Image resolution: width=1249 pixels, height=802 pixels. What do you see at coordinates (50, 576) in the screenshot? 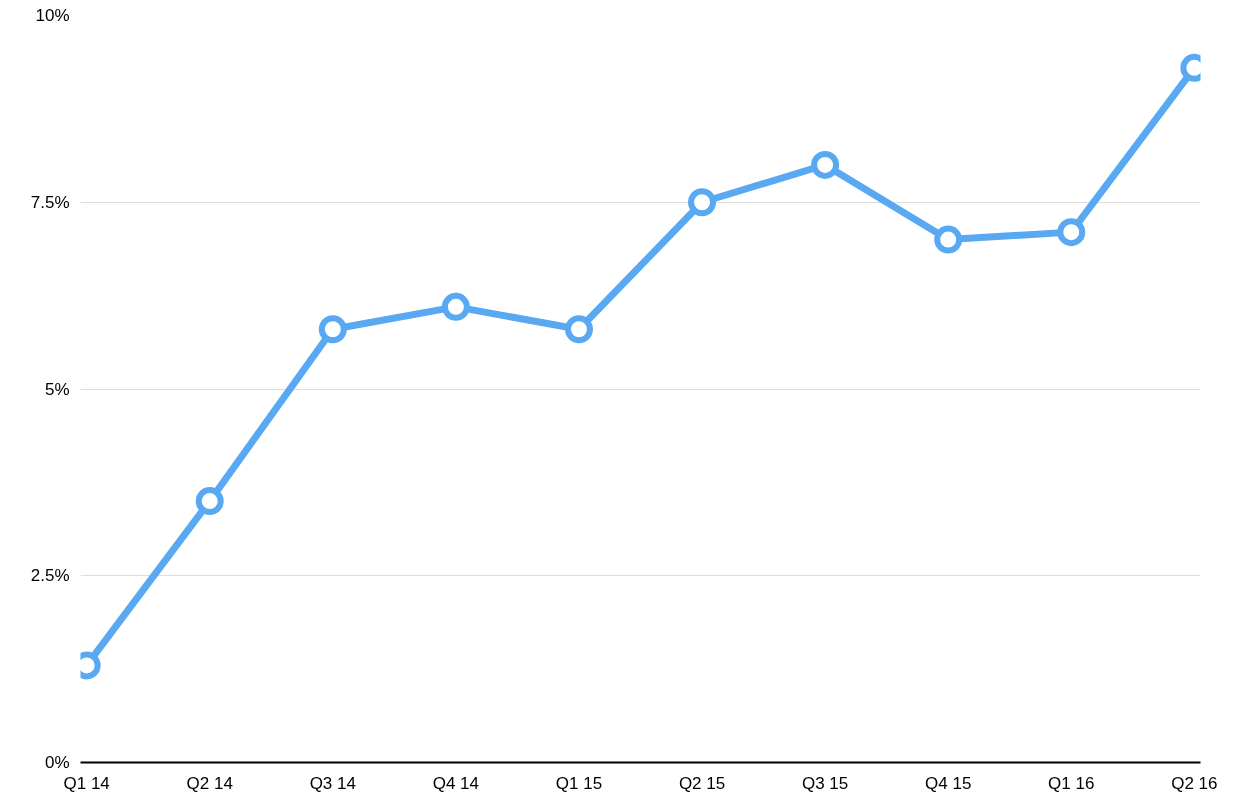
I see `y-tick-label: 2.5%` at bounding box center [50, 576].